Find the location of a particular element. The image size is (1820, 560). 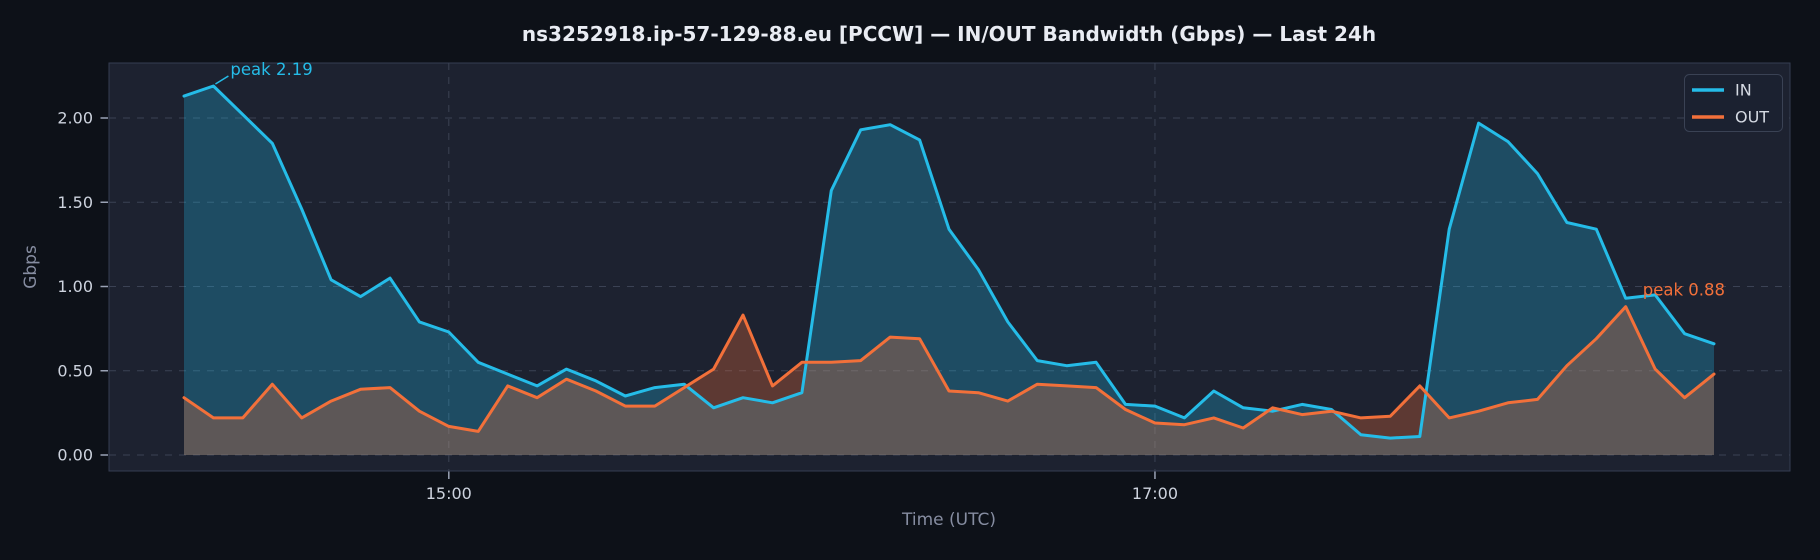

y-tick-label-1.50: 1.50 is located at coordinates (75, 202).